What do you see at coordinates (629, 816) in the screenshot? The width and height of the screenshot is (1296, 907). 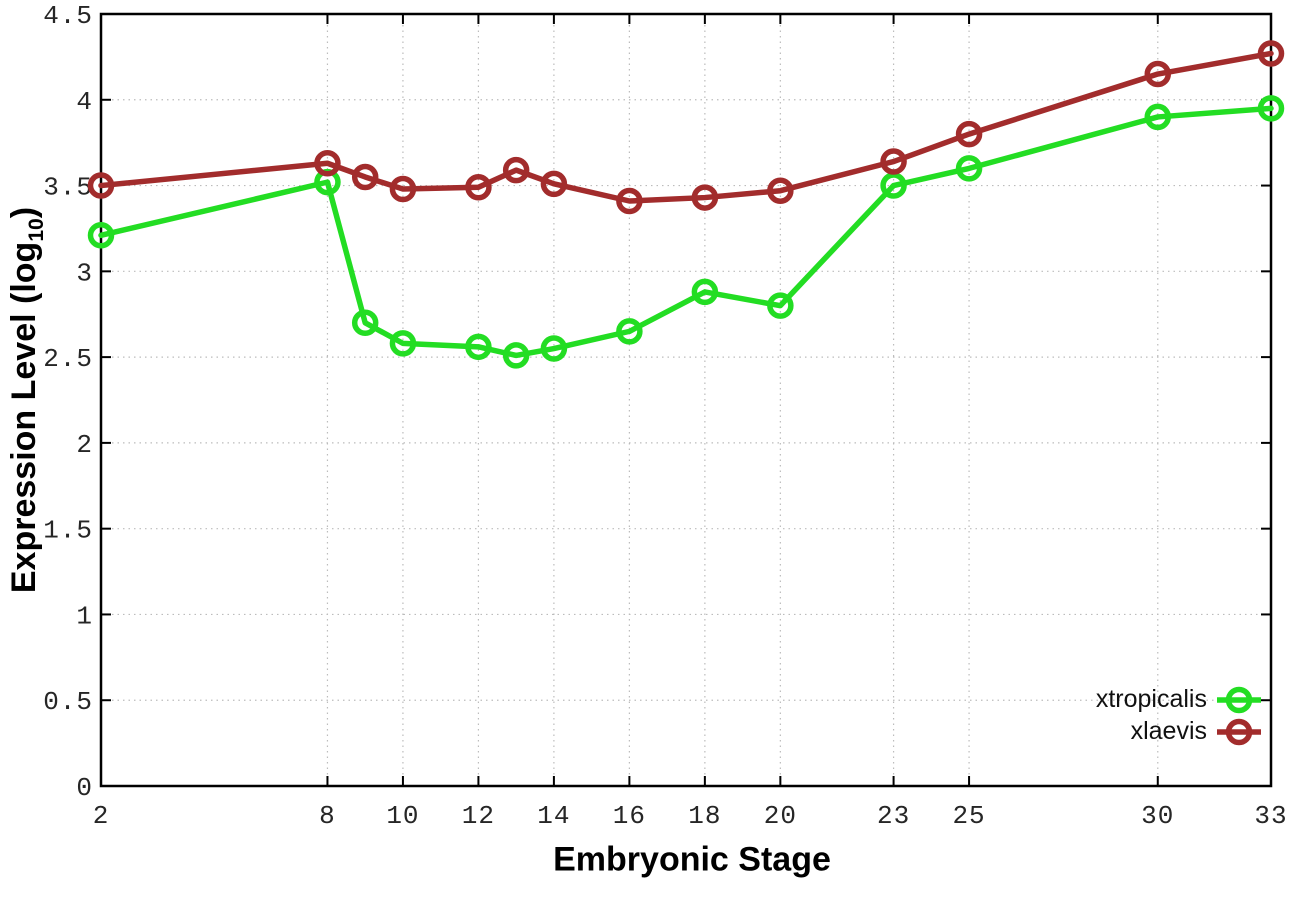 I see `x-tick-label: 16` at bounding box center [629, 816].